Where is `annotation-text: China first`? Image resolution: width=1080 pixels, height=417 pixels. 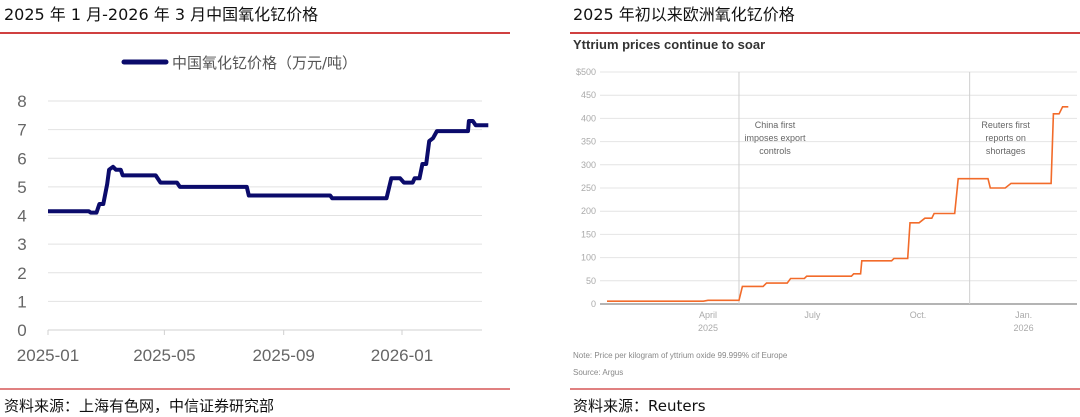 annotation-text: China first is located at coordinates (775, 125).